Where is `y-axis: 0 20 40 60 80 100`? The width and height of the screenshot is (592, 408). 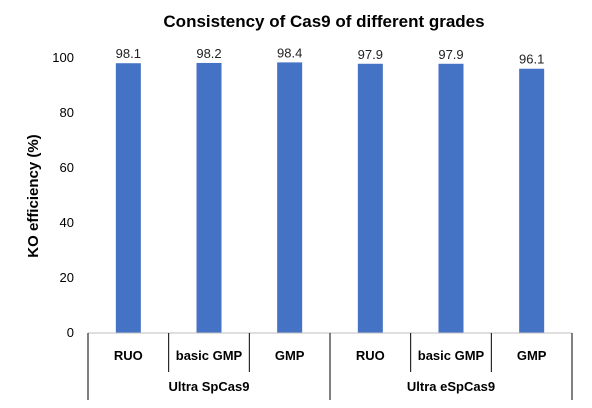
y-axis: 0 20 40 60 80 100 is located at coordinates (63, 195).